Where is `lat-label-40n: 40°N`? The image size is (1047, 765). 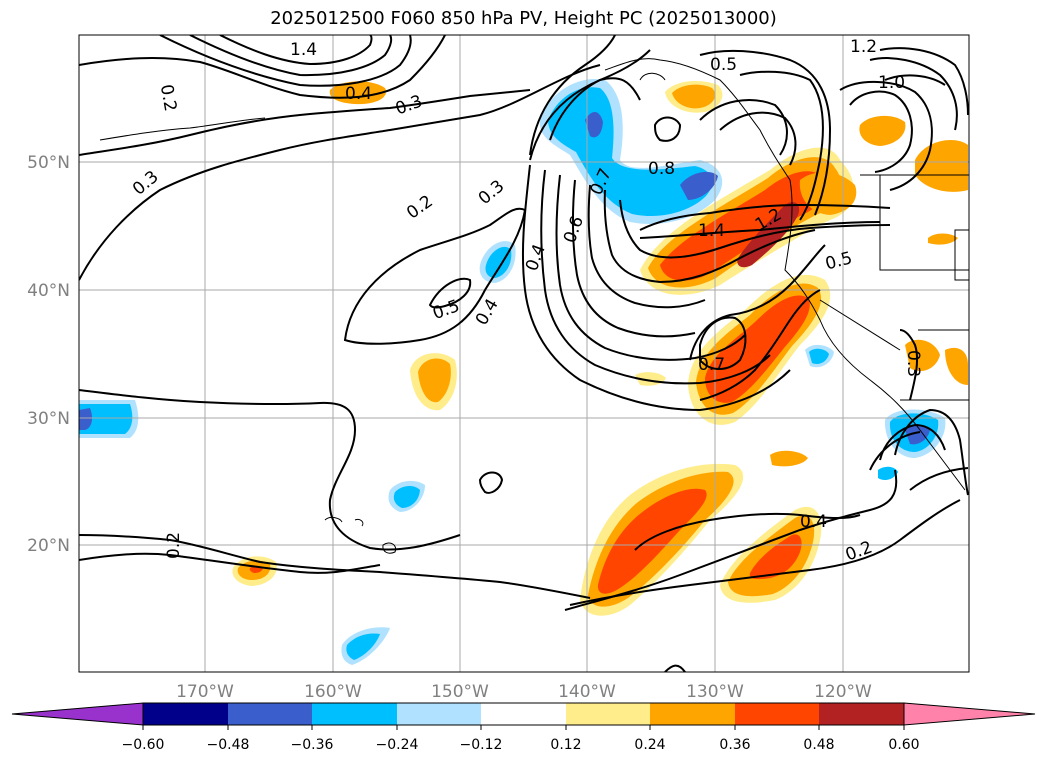 lat-label-40n: 40°N is located at coordinates (48, 291).